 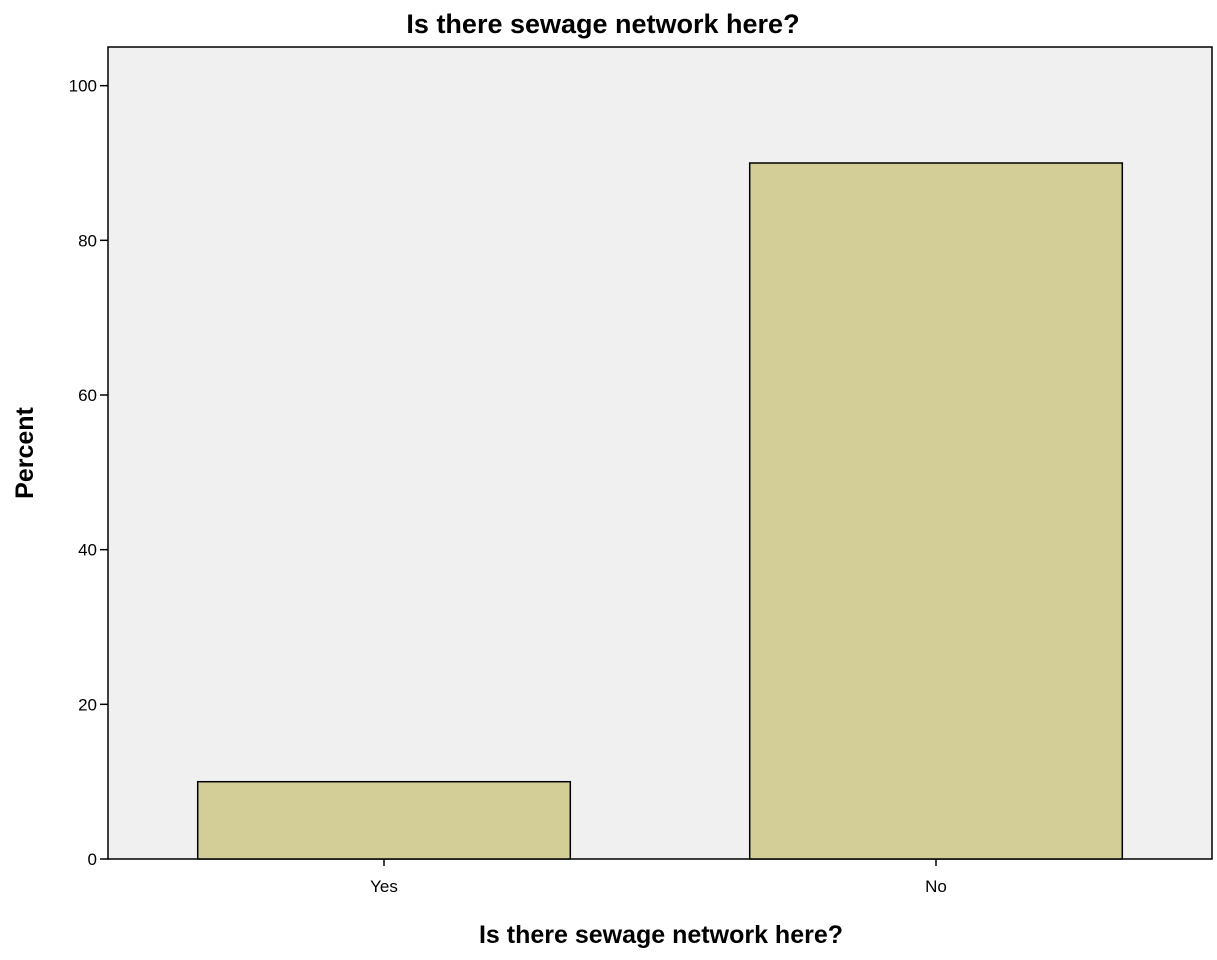 What do you see at coordinates (87, 550) in the screenshot?
I see `y-tick-label: 40` at bounding box center [87, 550].